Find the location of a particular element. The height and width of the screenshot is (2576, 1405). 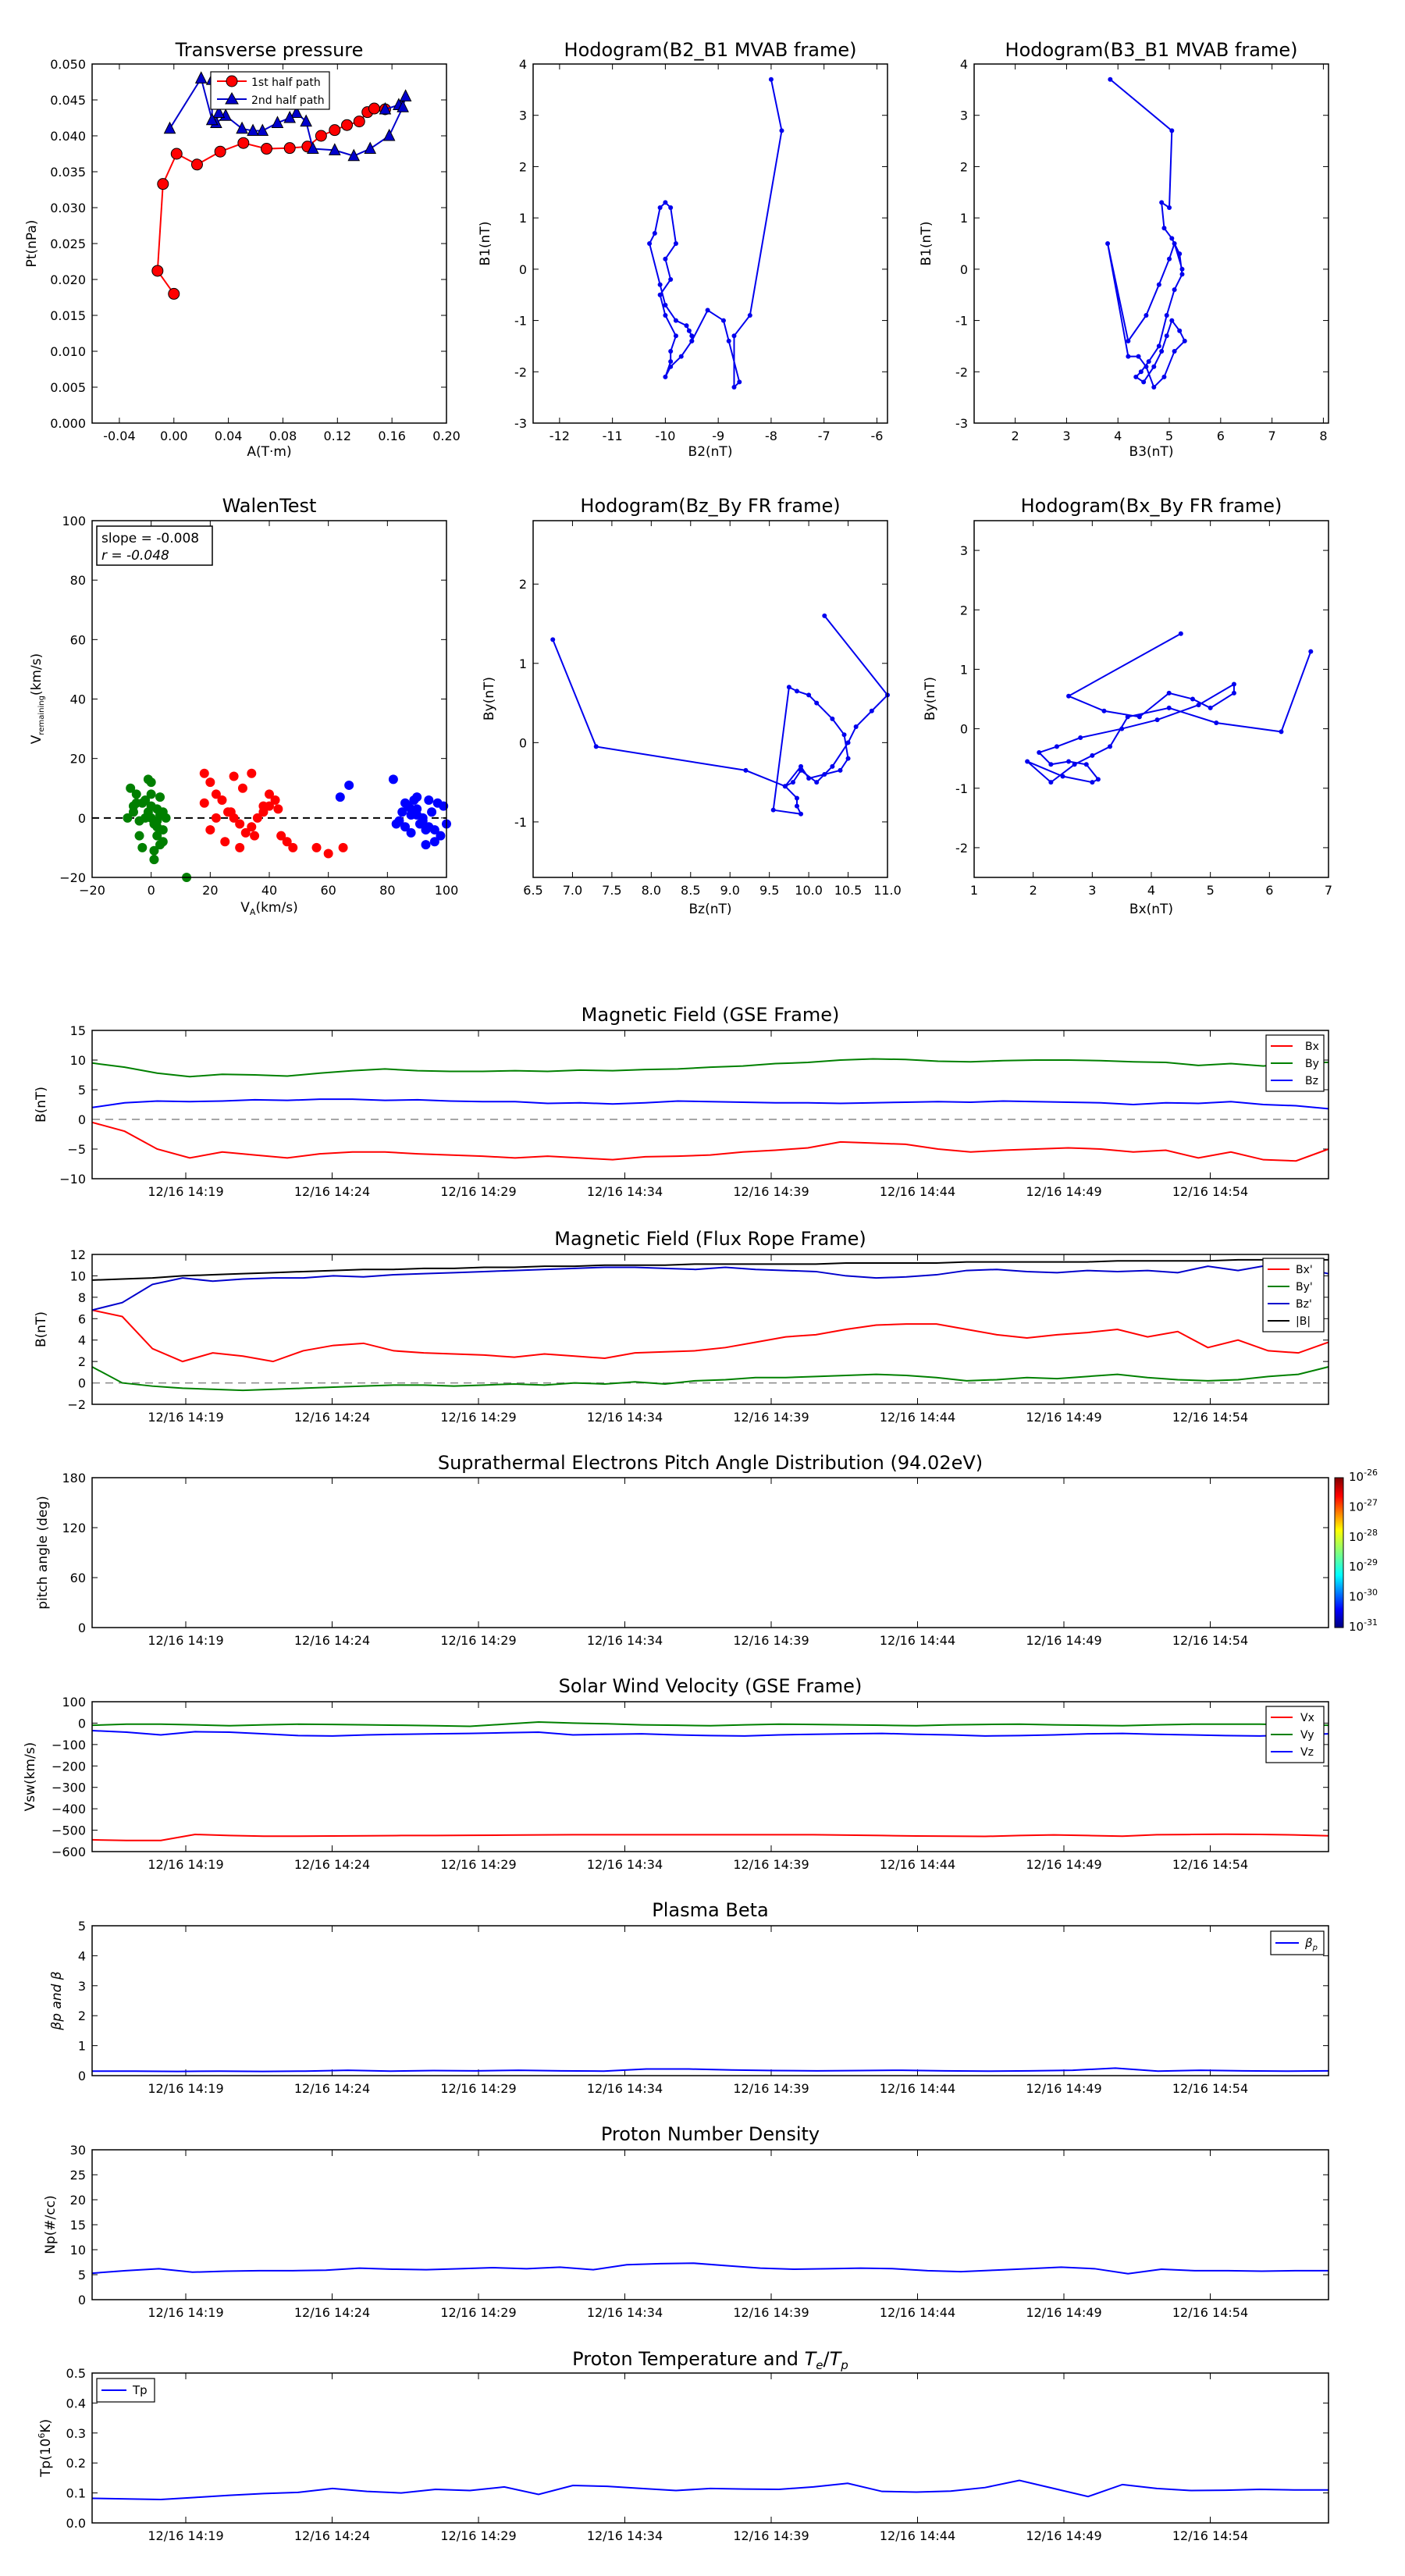

x-tick-label: -10 is located at coordinates (665, 436).